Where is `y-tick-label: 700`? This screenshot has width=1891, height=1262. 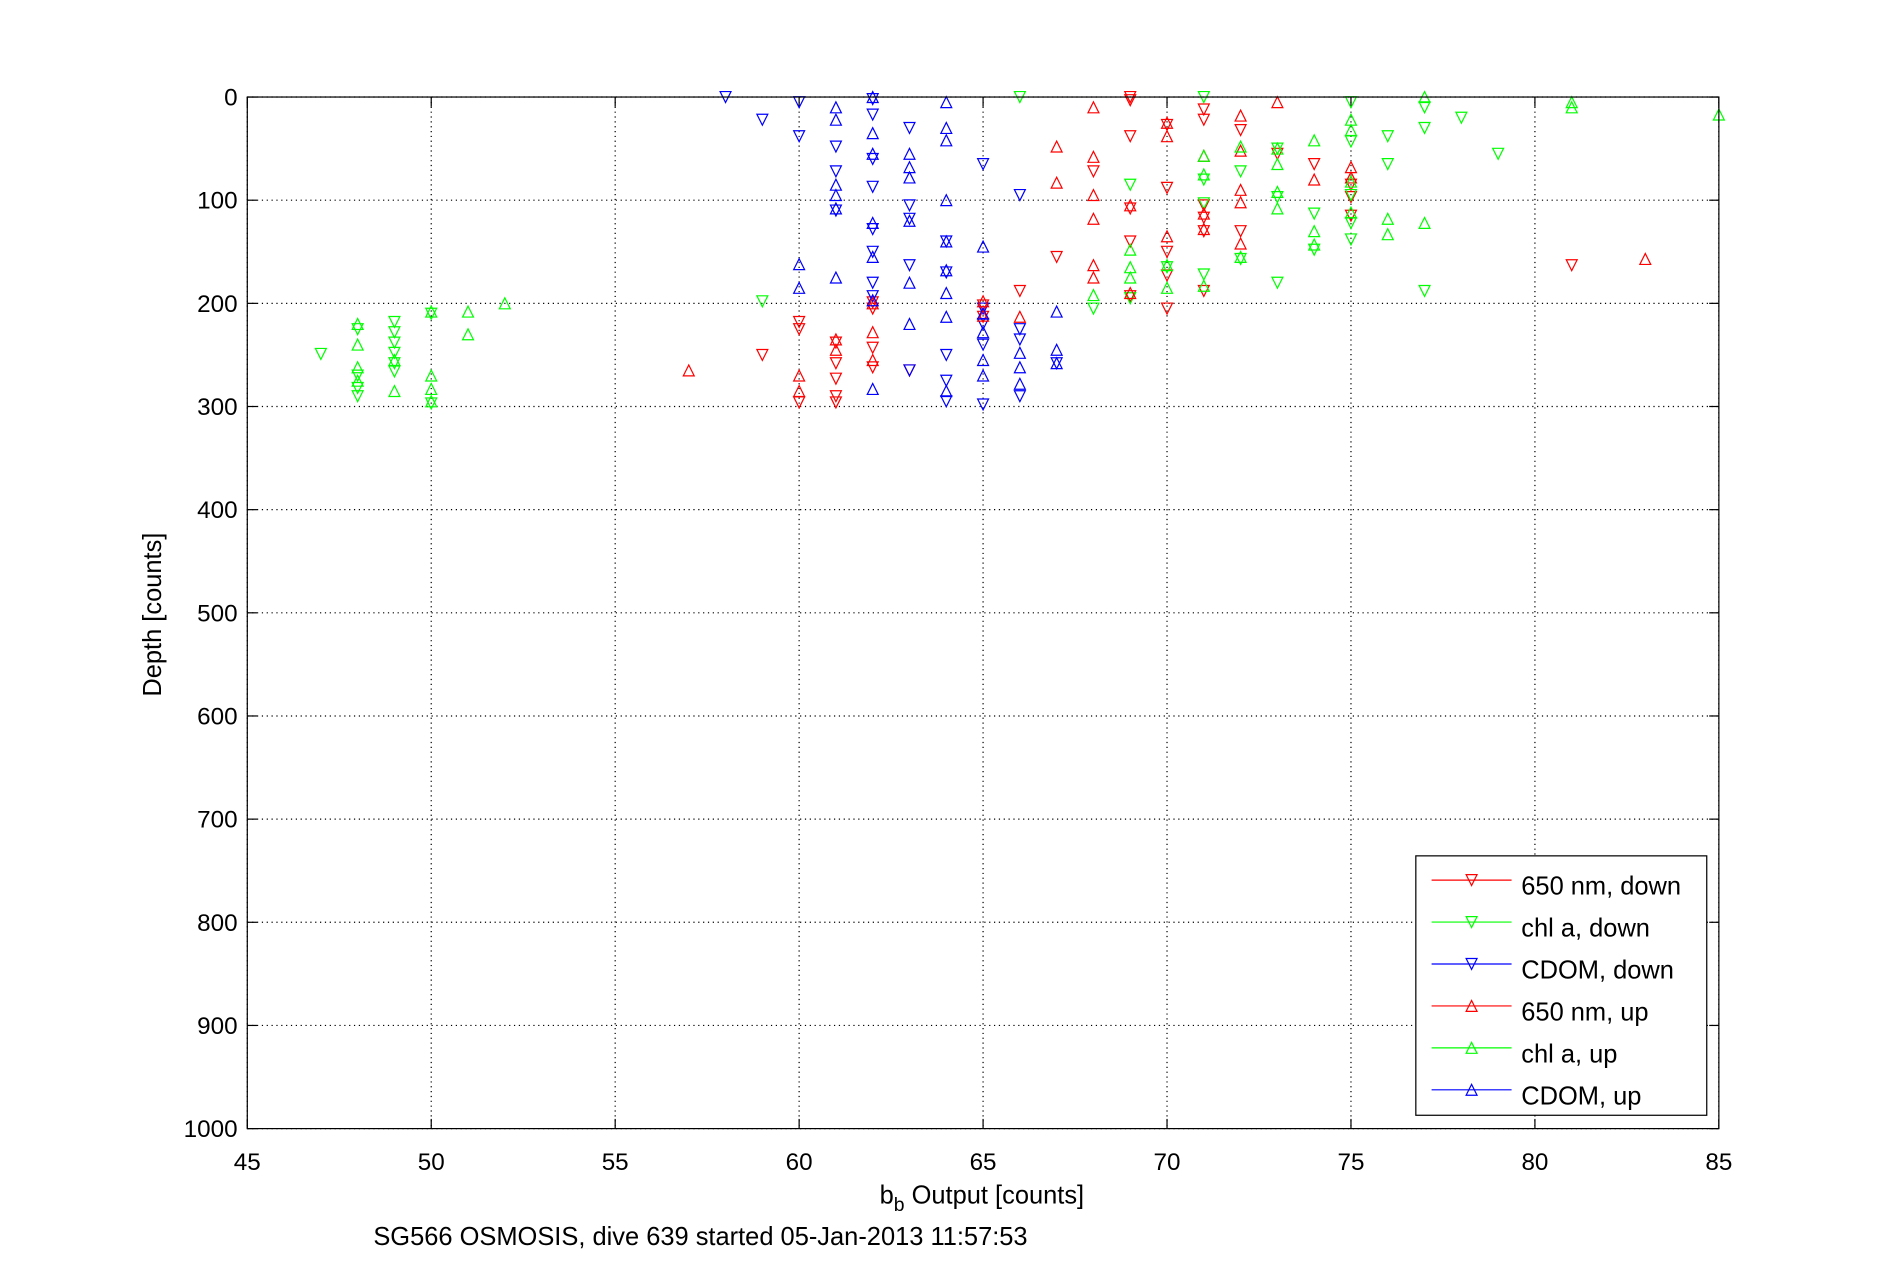
y-tick-label: 700 is located at coordinates (217, 820).